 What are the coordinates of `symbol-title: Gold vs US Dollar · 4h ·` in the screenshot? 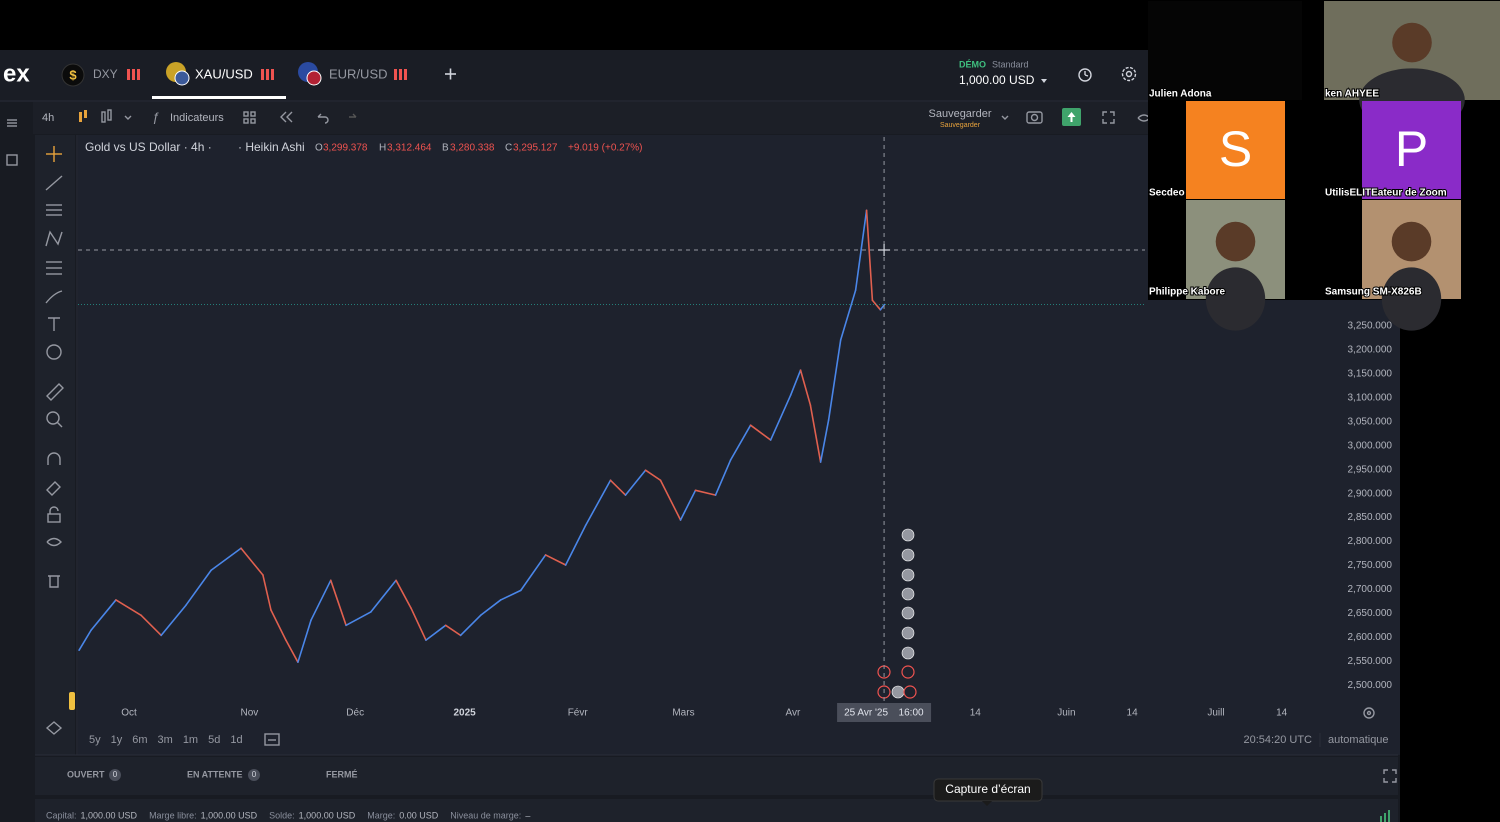 It's located at (148, 147).